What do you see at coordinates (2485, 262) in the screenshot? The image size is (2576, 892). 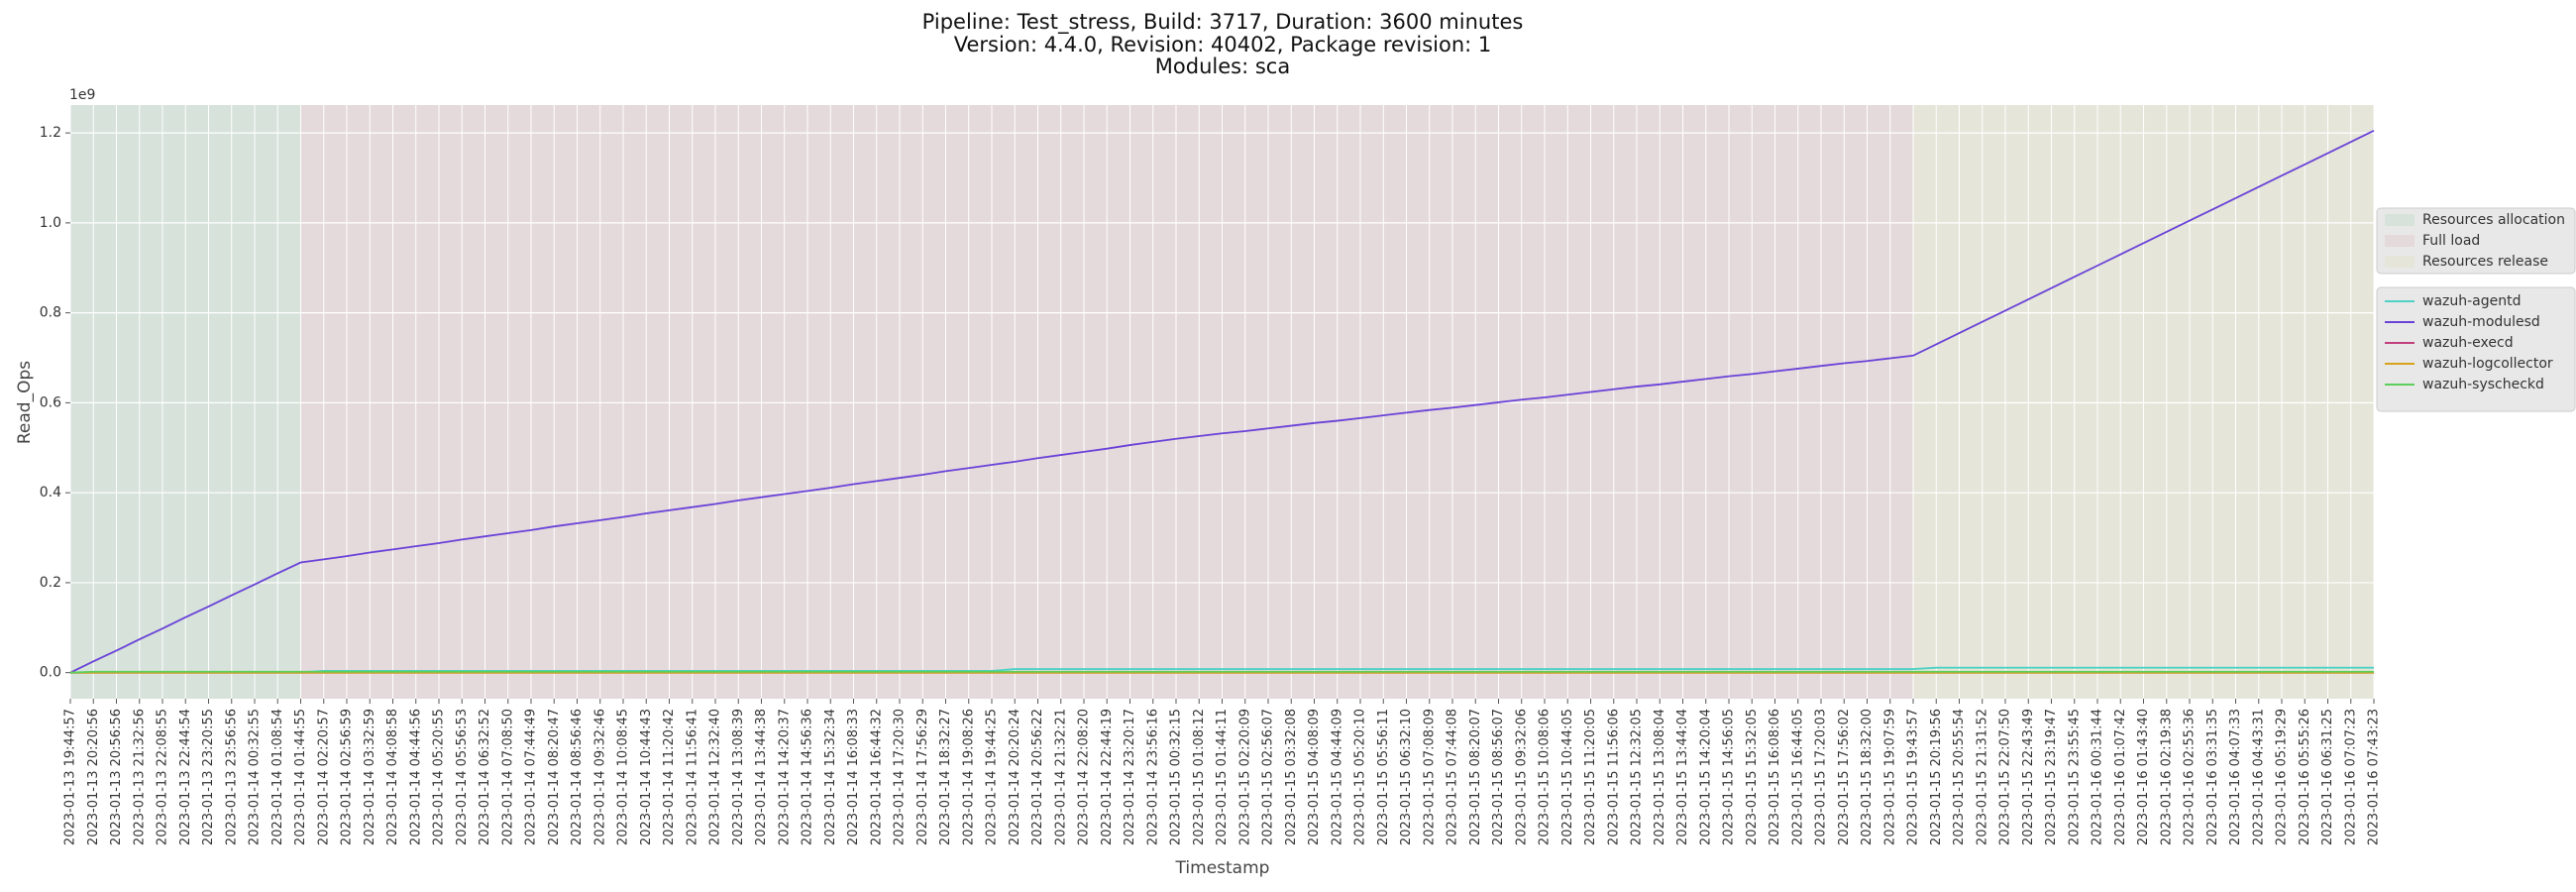 I see `legend-label: Resources release` at bounding box center [2485, 262].